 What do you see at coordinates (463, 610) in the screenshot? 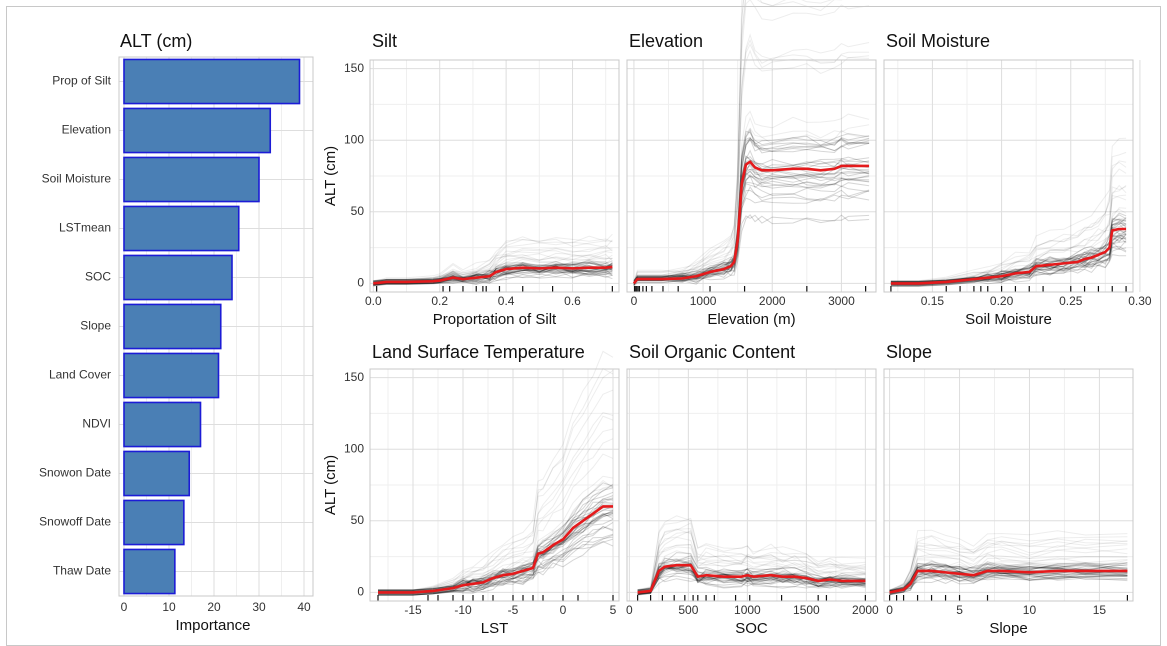
I see `x-tick-label: -10` at bounding box center [463, 610].